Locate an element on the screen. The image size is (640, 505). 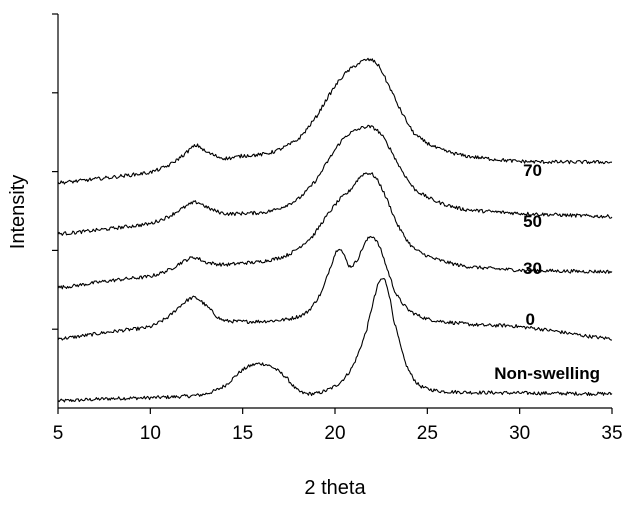
y-ticks is located at coordinates (55, 171).